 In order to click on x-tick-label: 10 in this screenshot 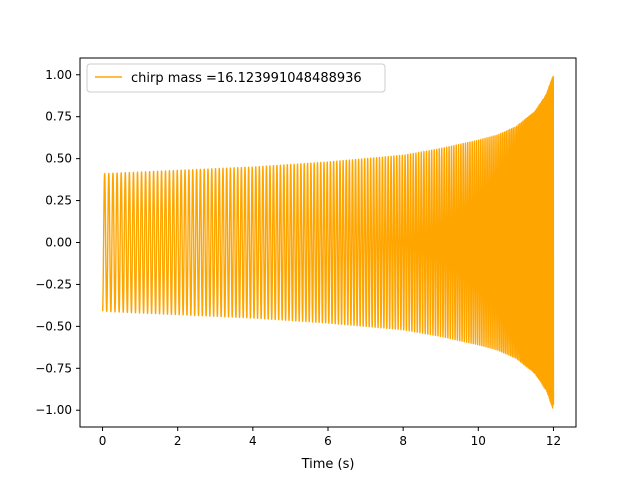, I will do `click(478, 441)`.